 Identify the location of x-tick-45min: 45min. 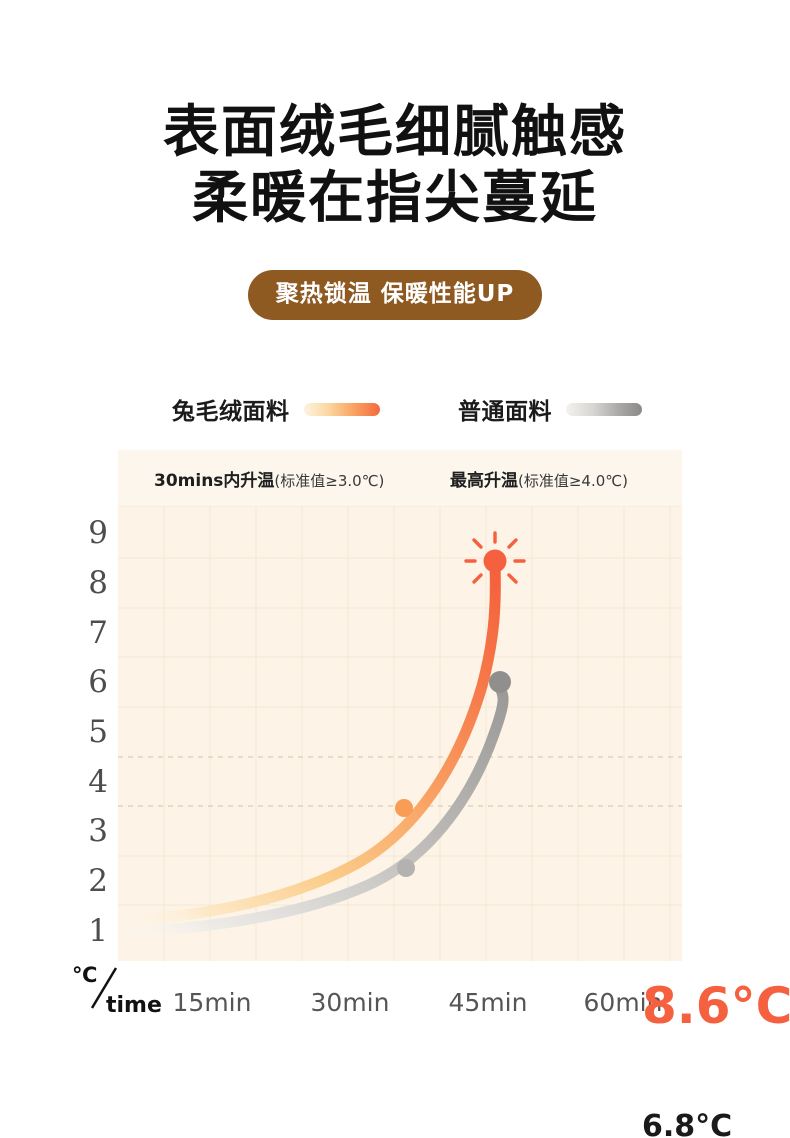
(488, 1002).